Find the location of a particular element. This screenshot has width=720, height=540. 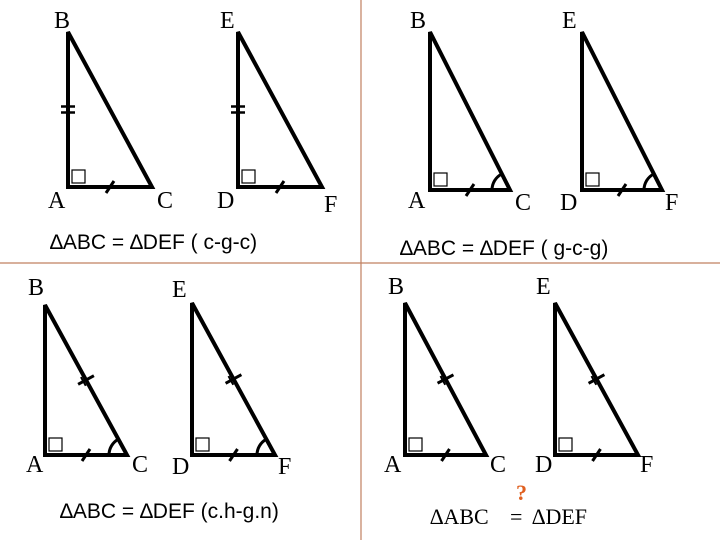

caption-right: ∆DEF is located at coordinates (559, 516).